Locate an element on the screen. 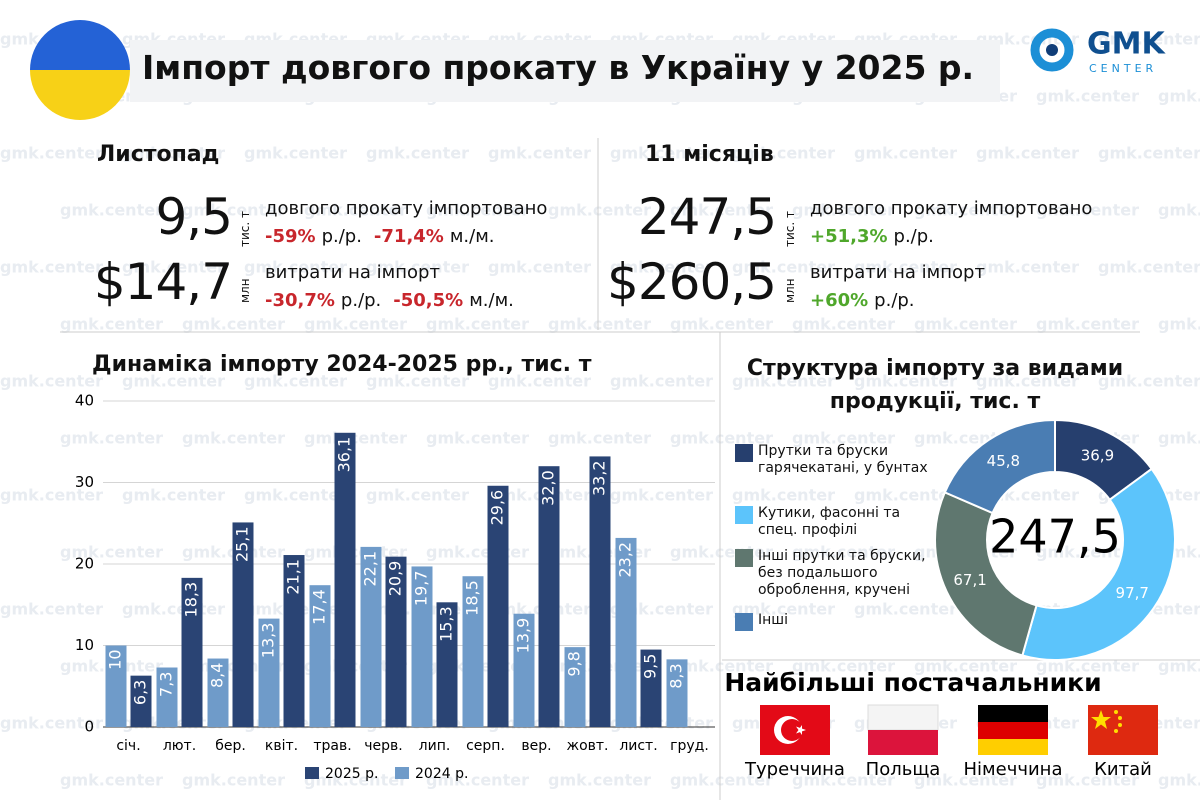 The image size is (1200, 800). change-value: +51,3% is located at coordinates (849, 236).